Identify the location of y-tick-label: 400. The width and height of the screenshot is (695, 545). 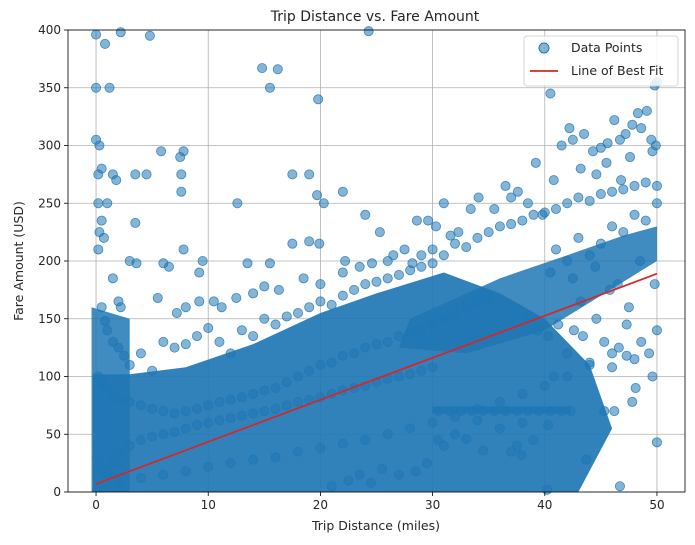
(49, 30).